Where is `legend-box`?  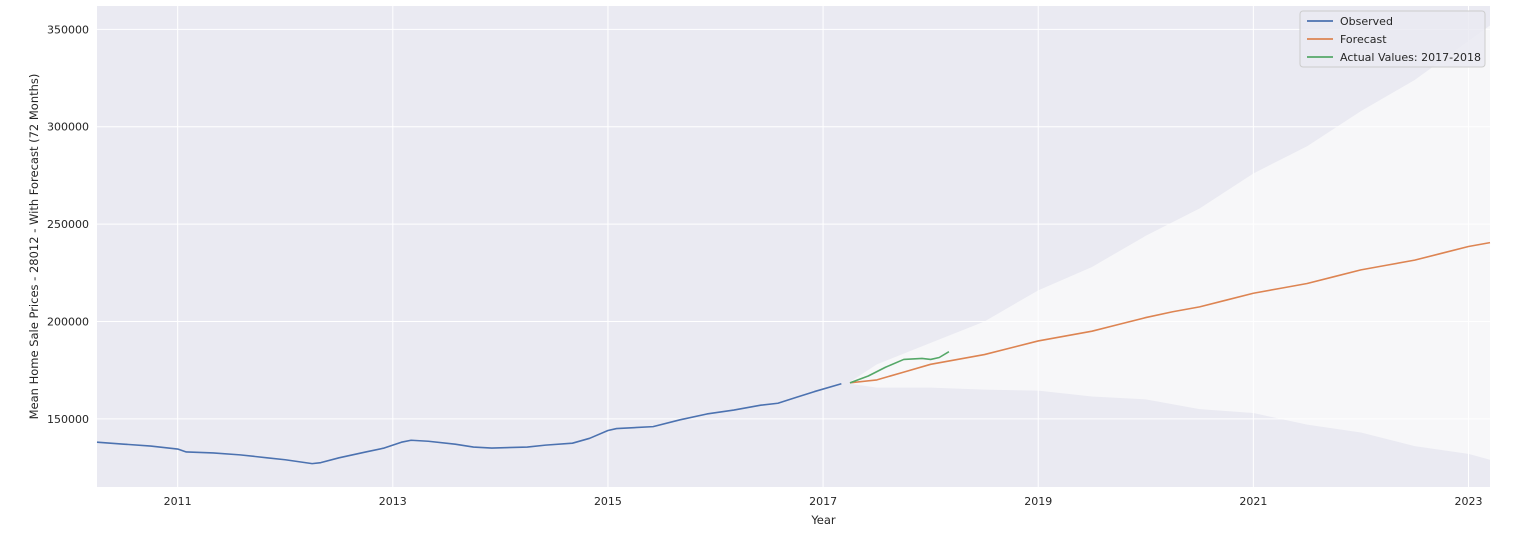 legend-box is located at coordinates (1392, 39).